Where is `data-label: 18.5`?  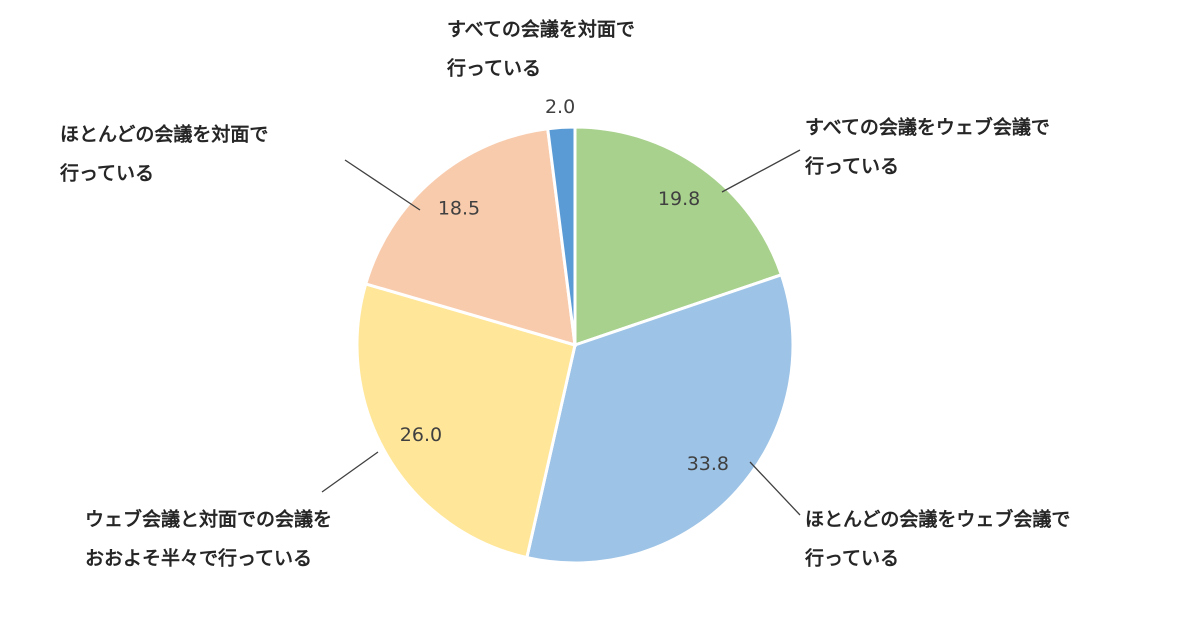 data-label: 18.5 is located at coordinates (459, 208).